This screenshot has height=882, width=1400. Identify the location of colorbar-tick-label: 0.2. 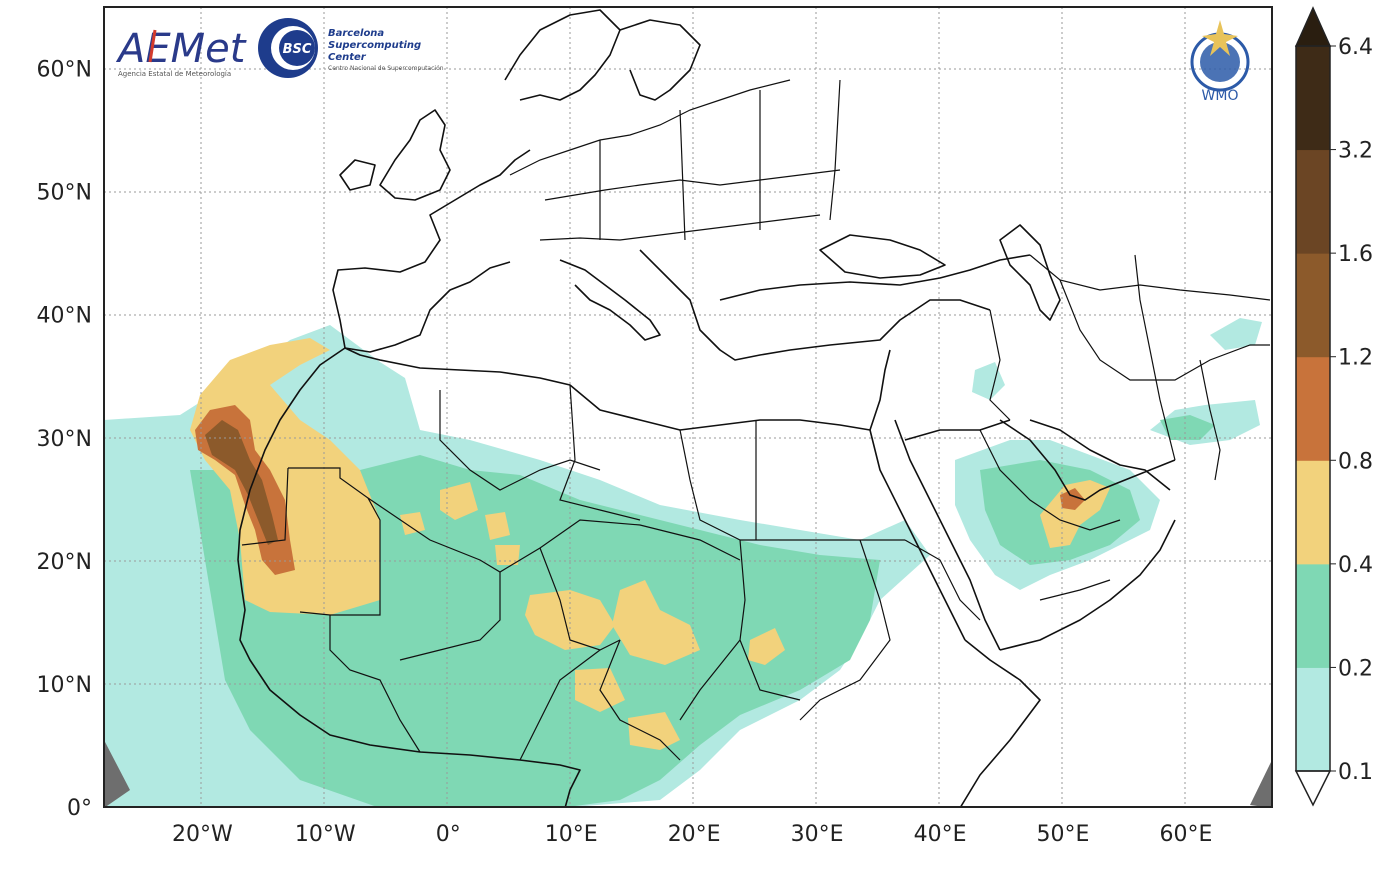
(1355, 668).